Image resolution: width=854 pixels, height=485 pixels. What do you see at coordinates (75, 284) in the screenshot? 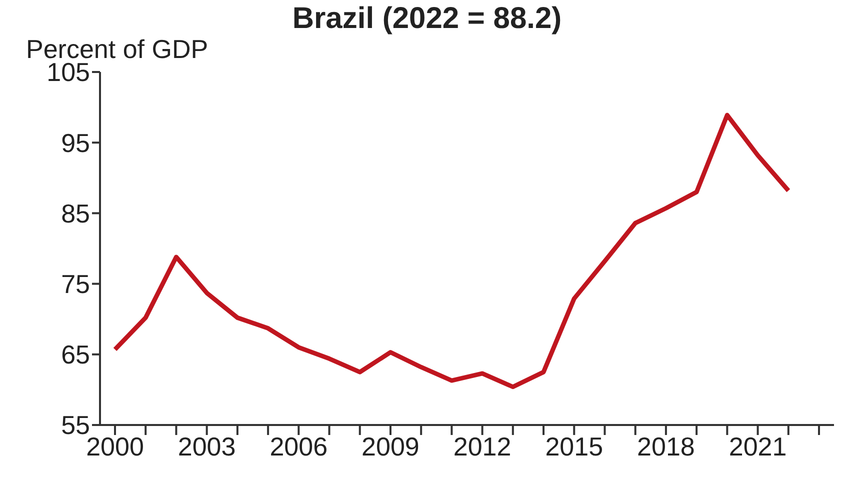
I see `y-tick-label: 75` at bounding box center [75, 284].